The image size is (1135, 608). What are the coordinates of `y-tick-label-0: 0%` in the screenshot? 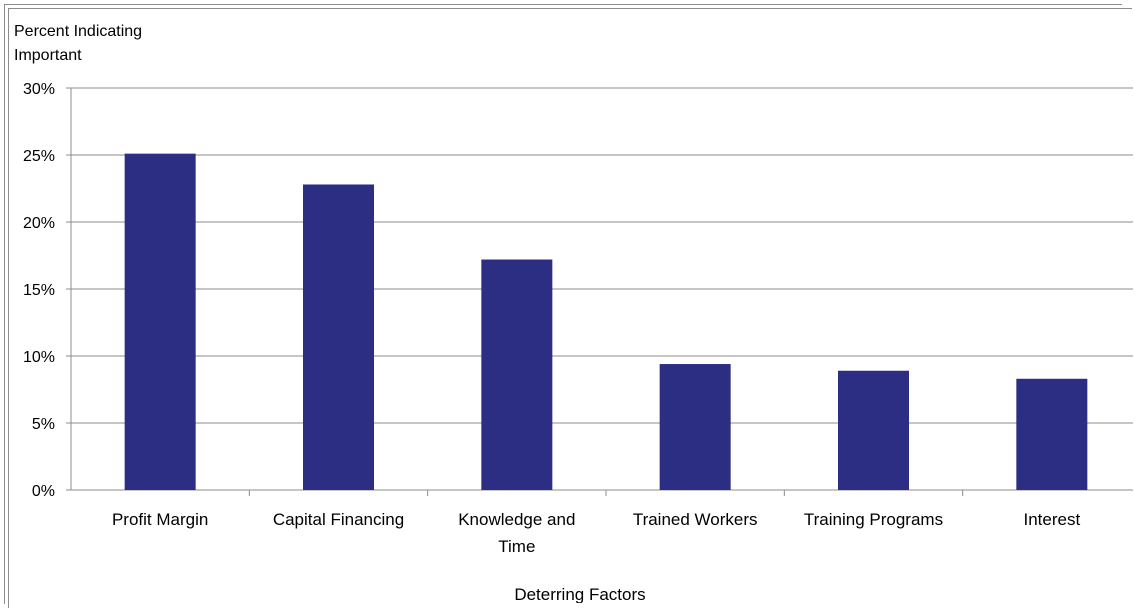 It's located at (43, 491).